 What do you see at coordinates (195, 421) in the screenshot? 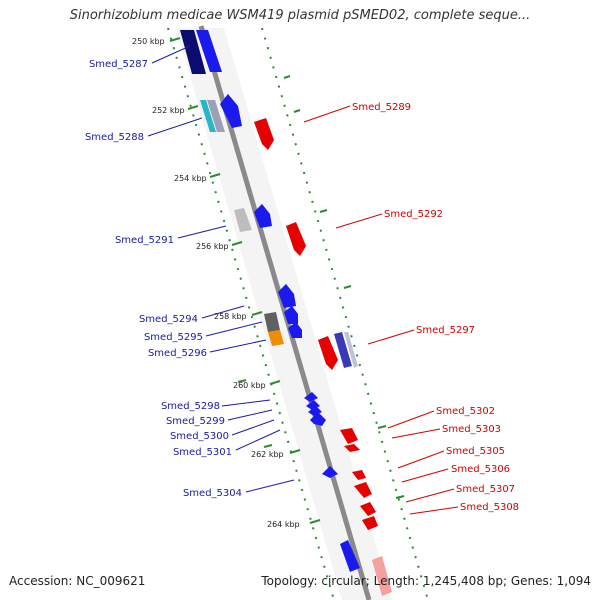
I see `gene-label-smed-5299: Smed_5299` at bounding box center [195, 421].